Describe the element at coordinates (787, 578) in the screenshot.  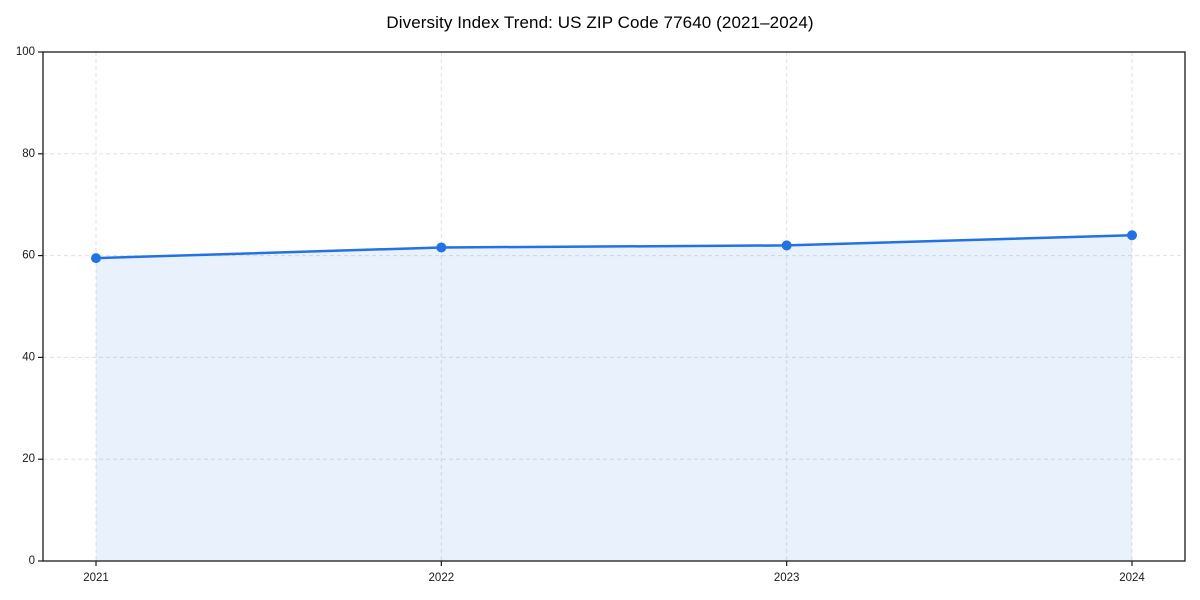
I see `x-axis-tick-label: 2023` at that location.